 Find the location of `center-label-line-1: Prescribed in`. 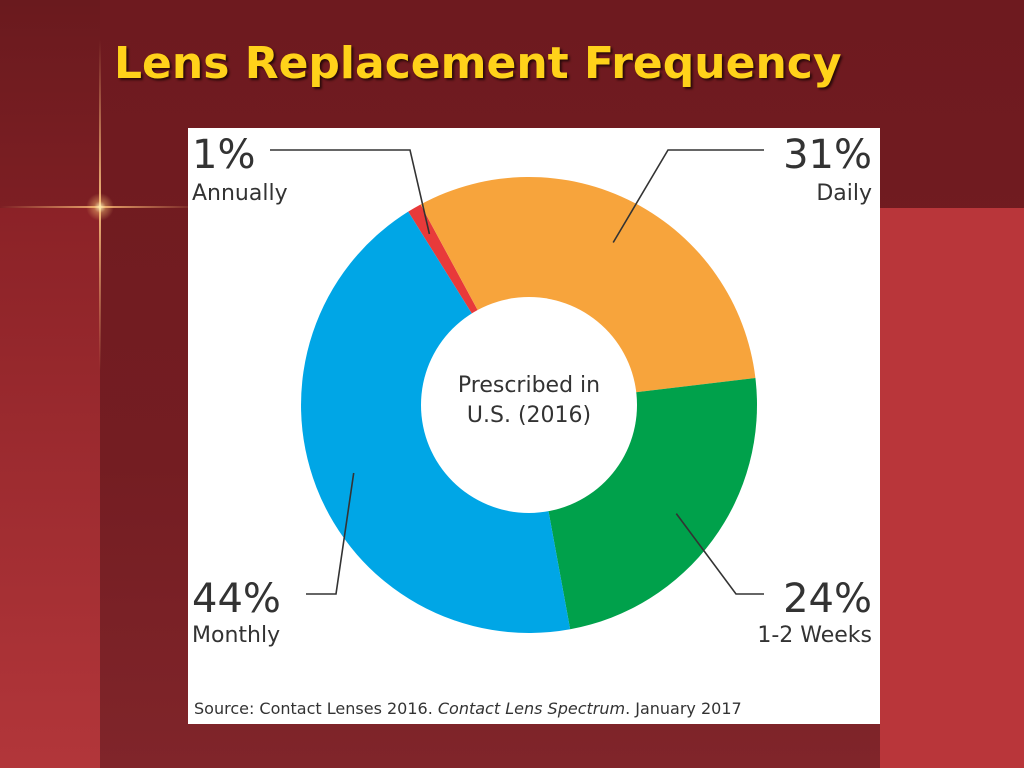

center-label-line-1: Prescribed in is located at coordinates (529, 385).